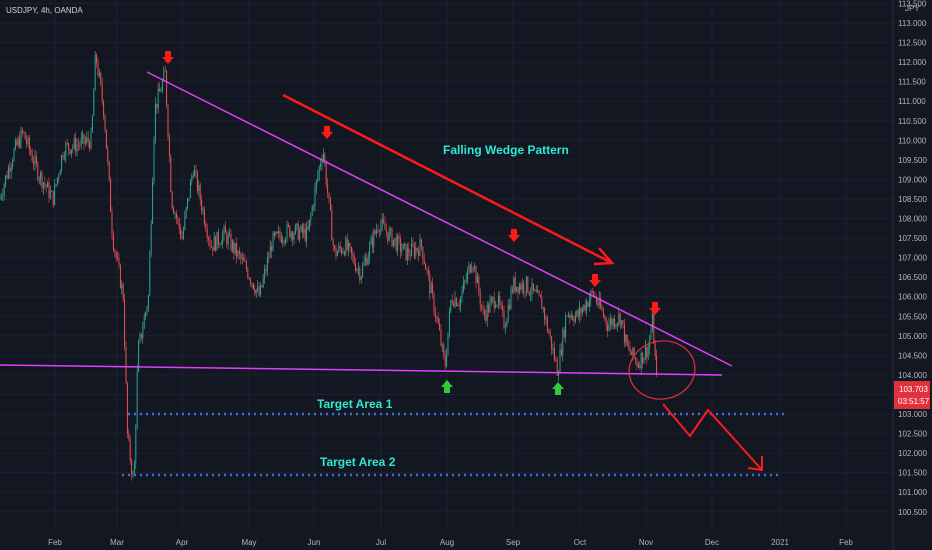 This screenshot has width=932, height=550. Describe the element at coordinates (912, 82) in the screenshot. I see `price-tick-label: 111.500` at that location.